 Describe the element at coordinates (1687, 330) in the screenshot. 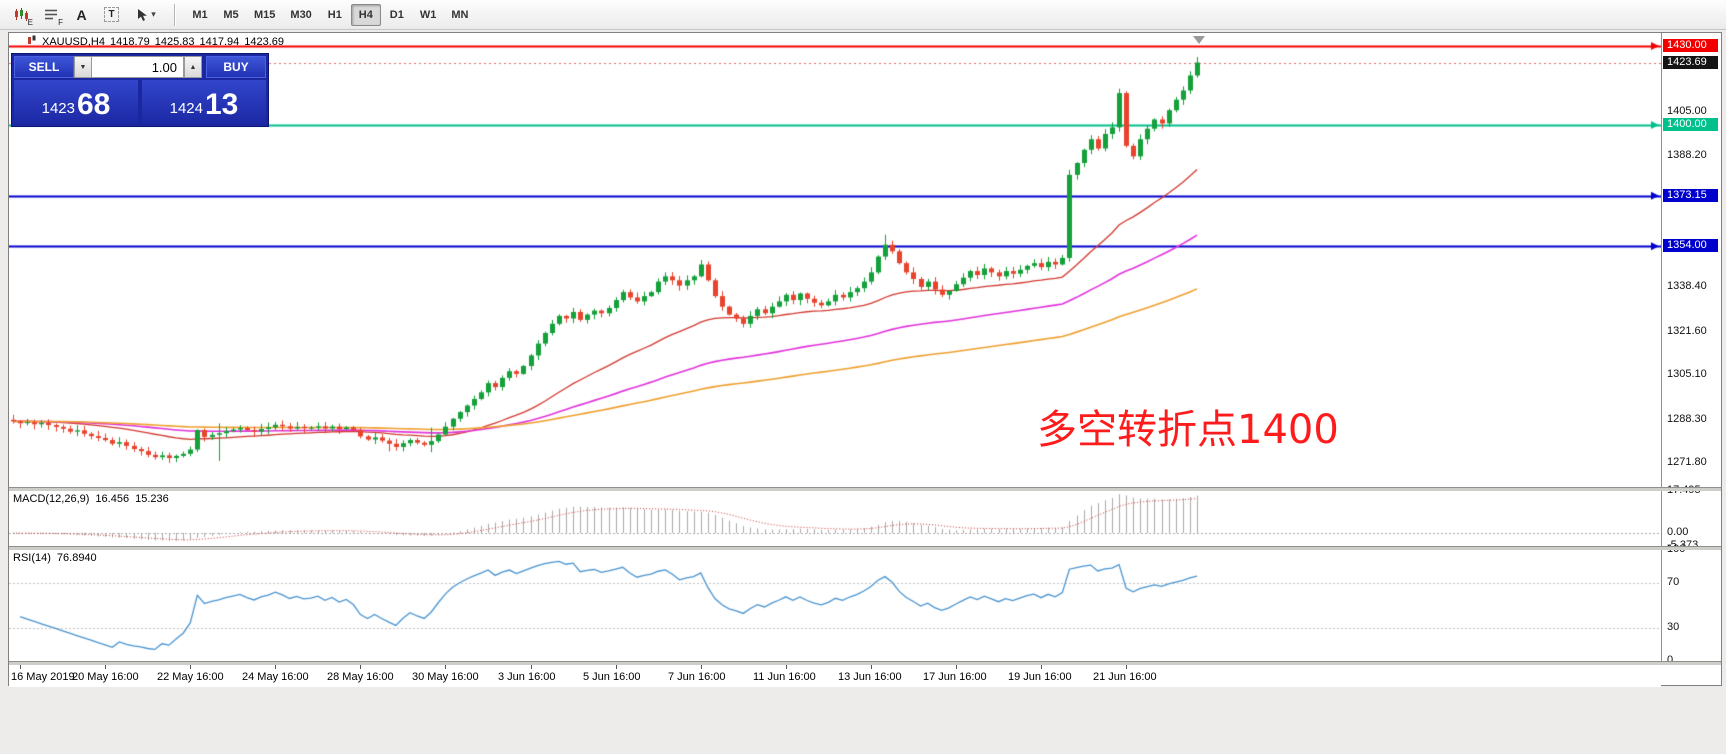

I see `price-axis-label: 1321.60` at that location.